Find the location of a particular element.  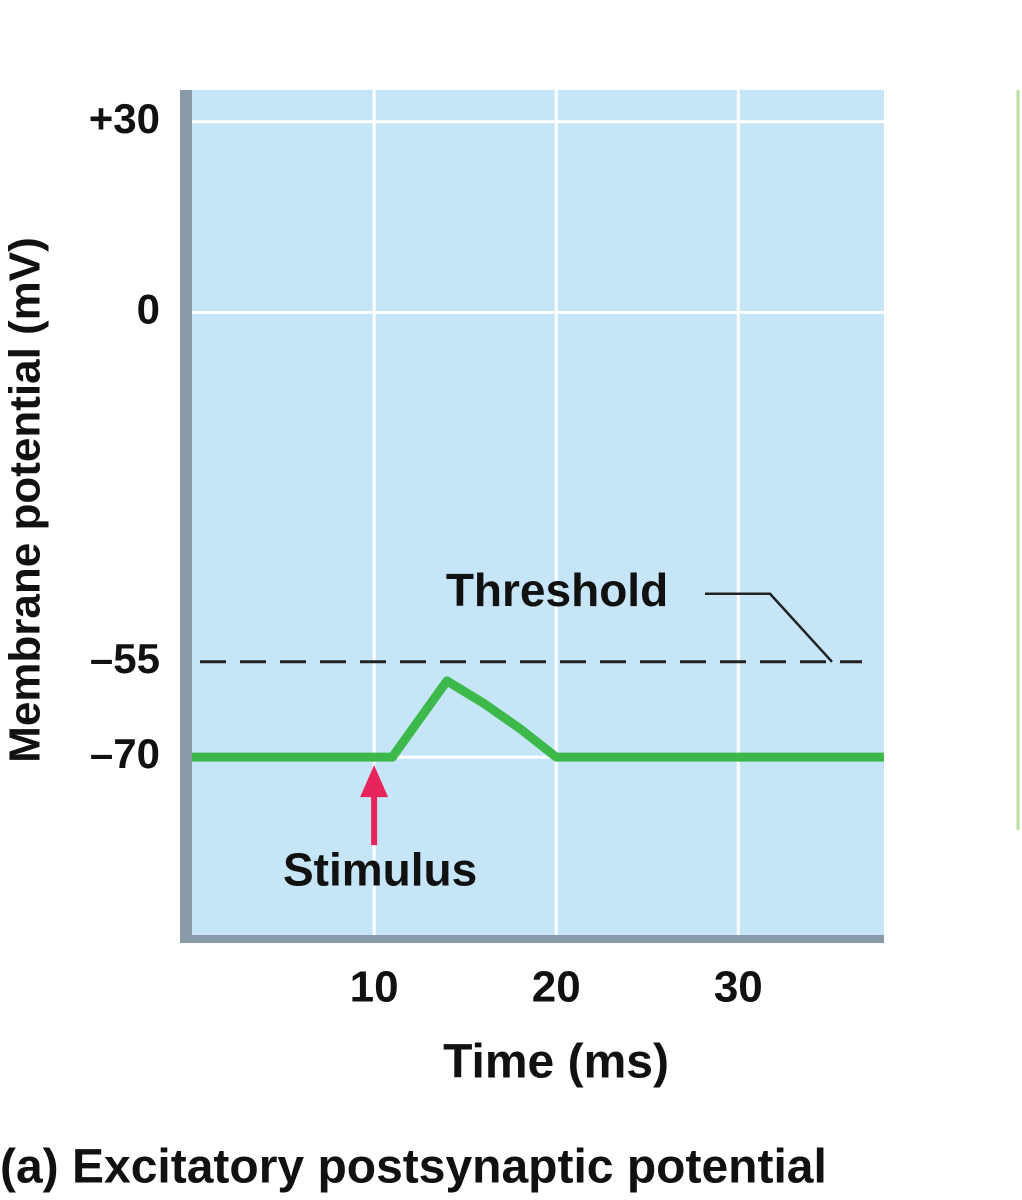

threshold-leader is located at coordinates (769, 627).